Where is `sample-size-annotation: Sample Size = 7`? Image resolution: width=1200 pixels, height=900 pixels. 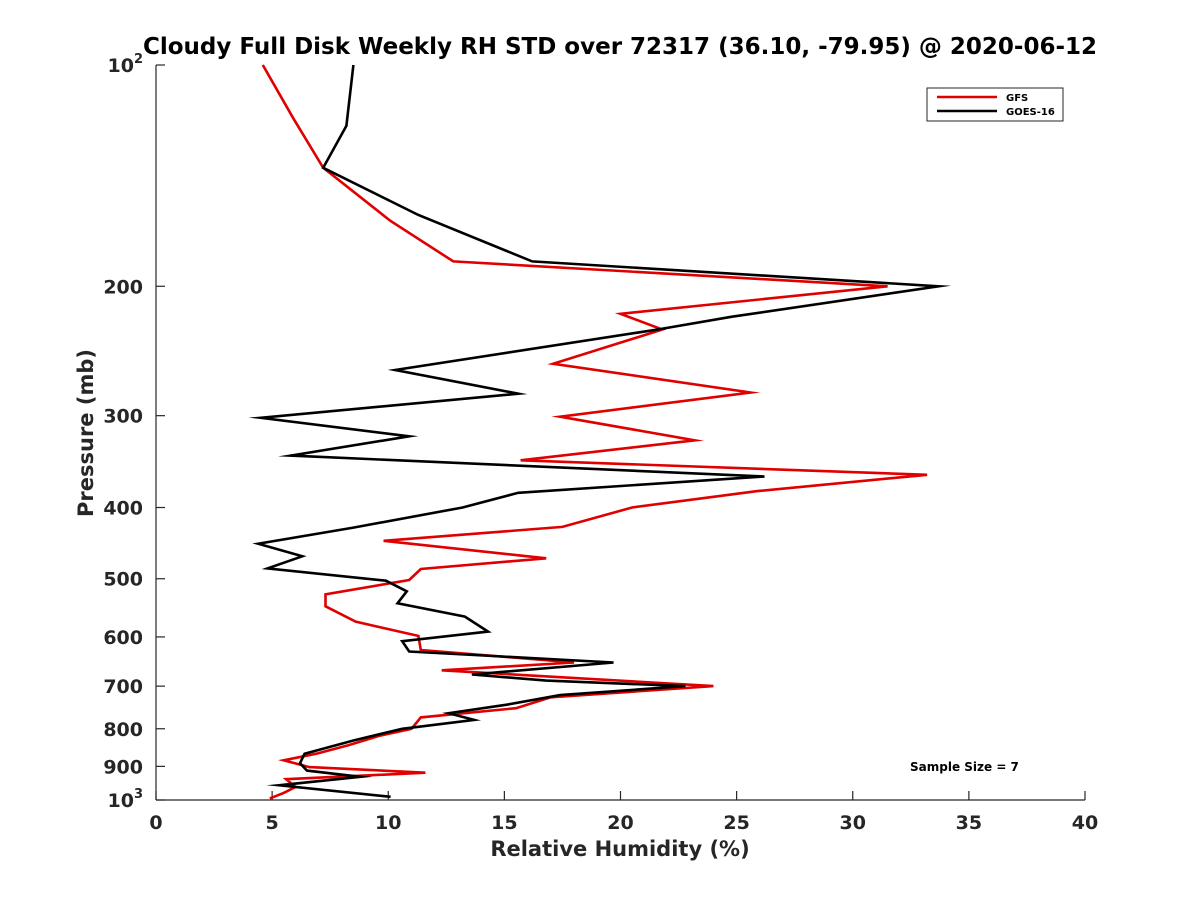 sample-size-annotation: Sample Size = 7 is located at coordinates (964, 767).